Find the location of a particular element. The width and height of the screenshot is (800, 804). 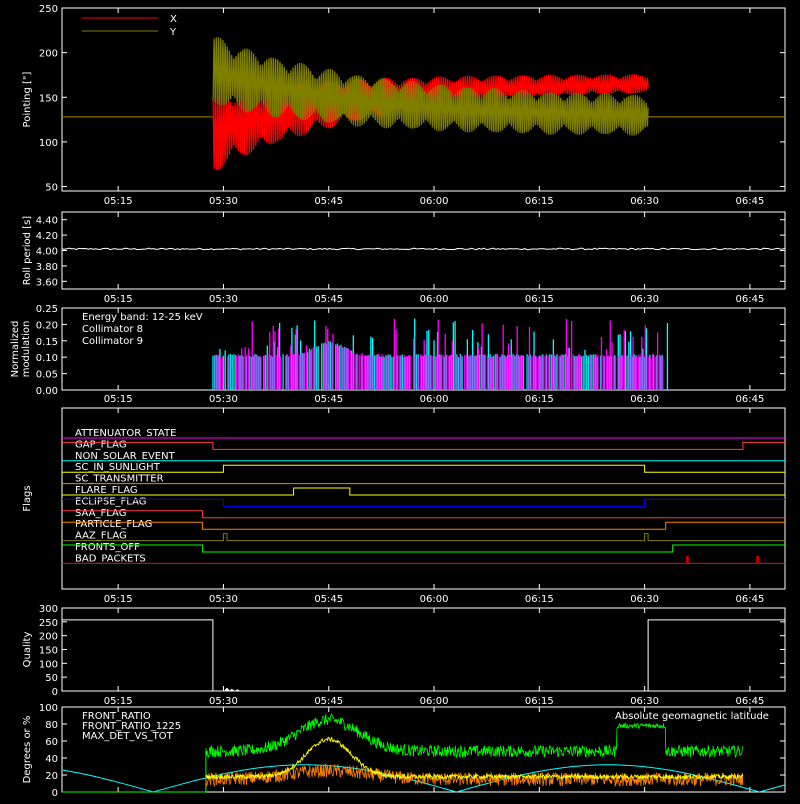

y-tick-label: 20 is located at coordinates (51, 776).